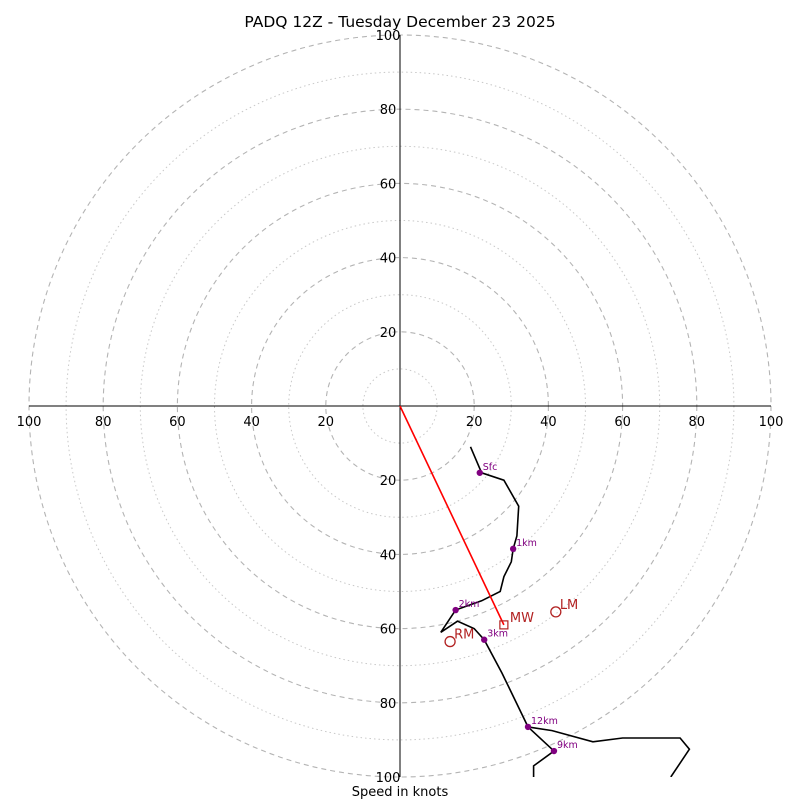 The width and height of the screenshot is (800, 800). Describe the element at coordinates (569, 605) in the screenshot. I see `storm-motion-label-lm: LM` at that location.